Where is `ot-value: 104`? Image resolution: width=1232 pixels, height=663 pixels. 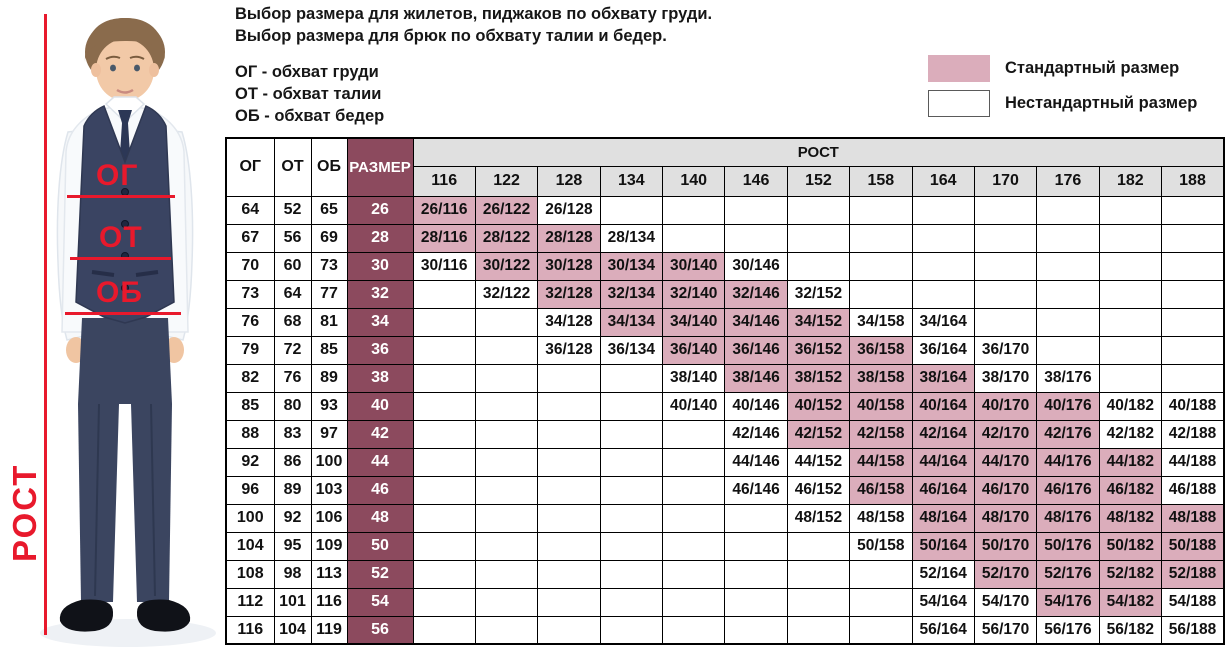 ot-value: 104 is located at coordinates (292, 630).